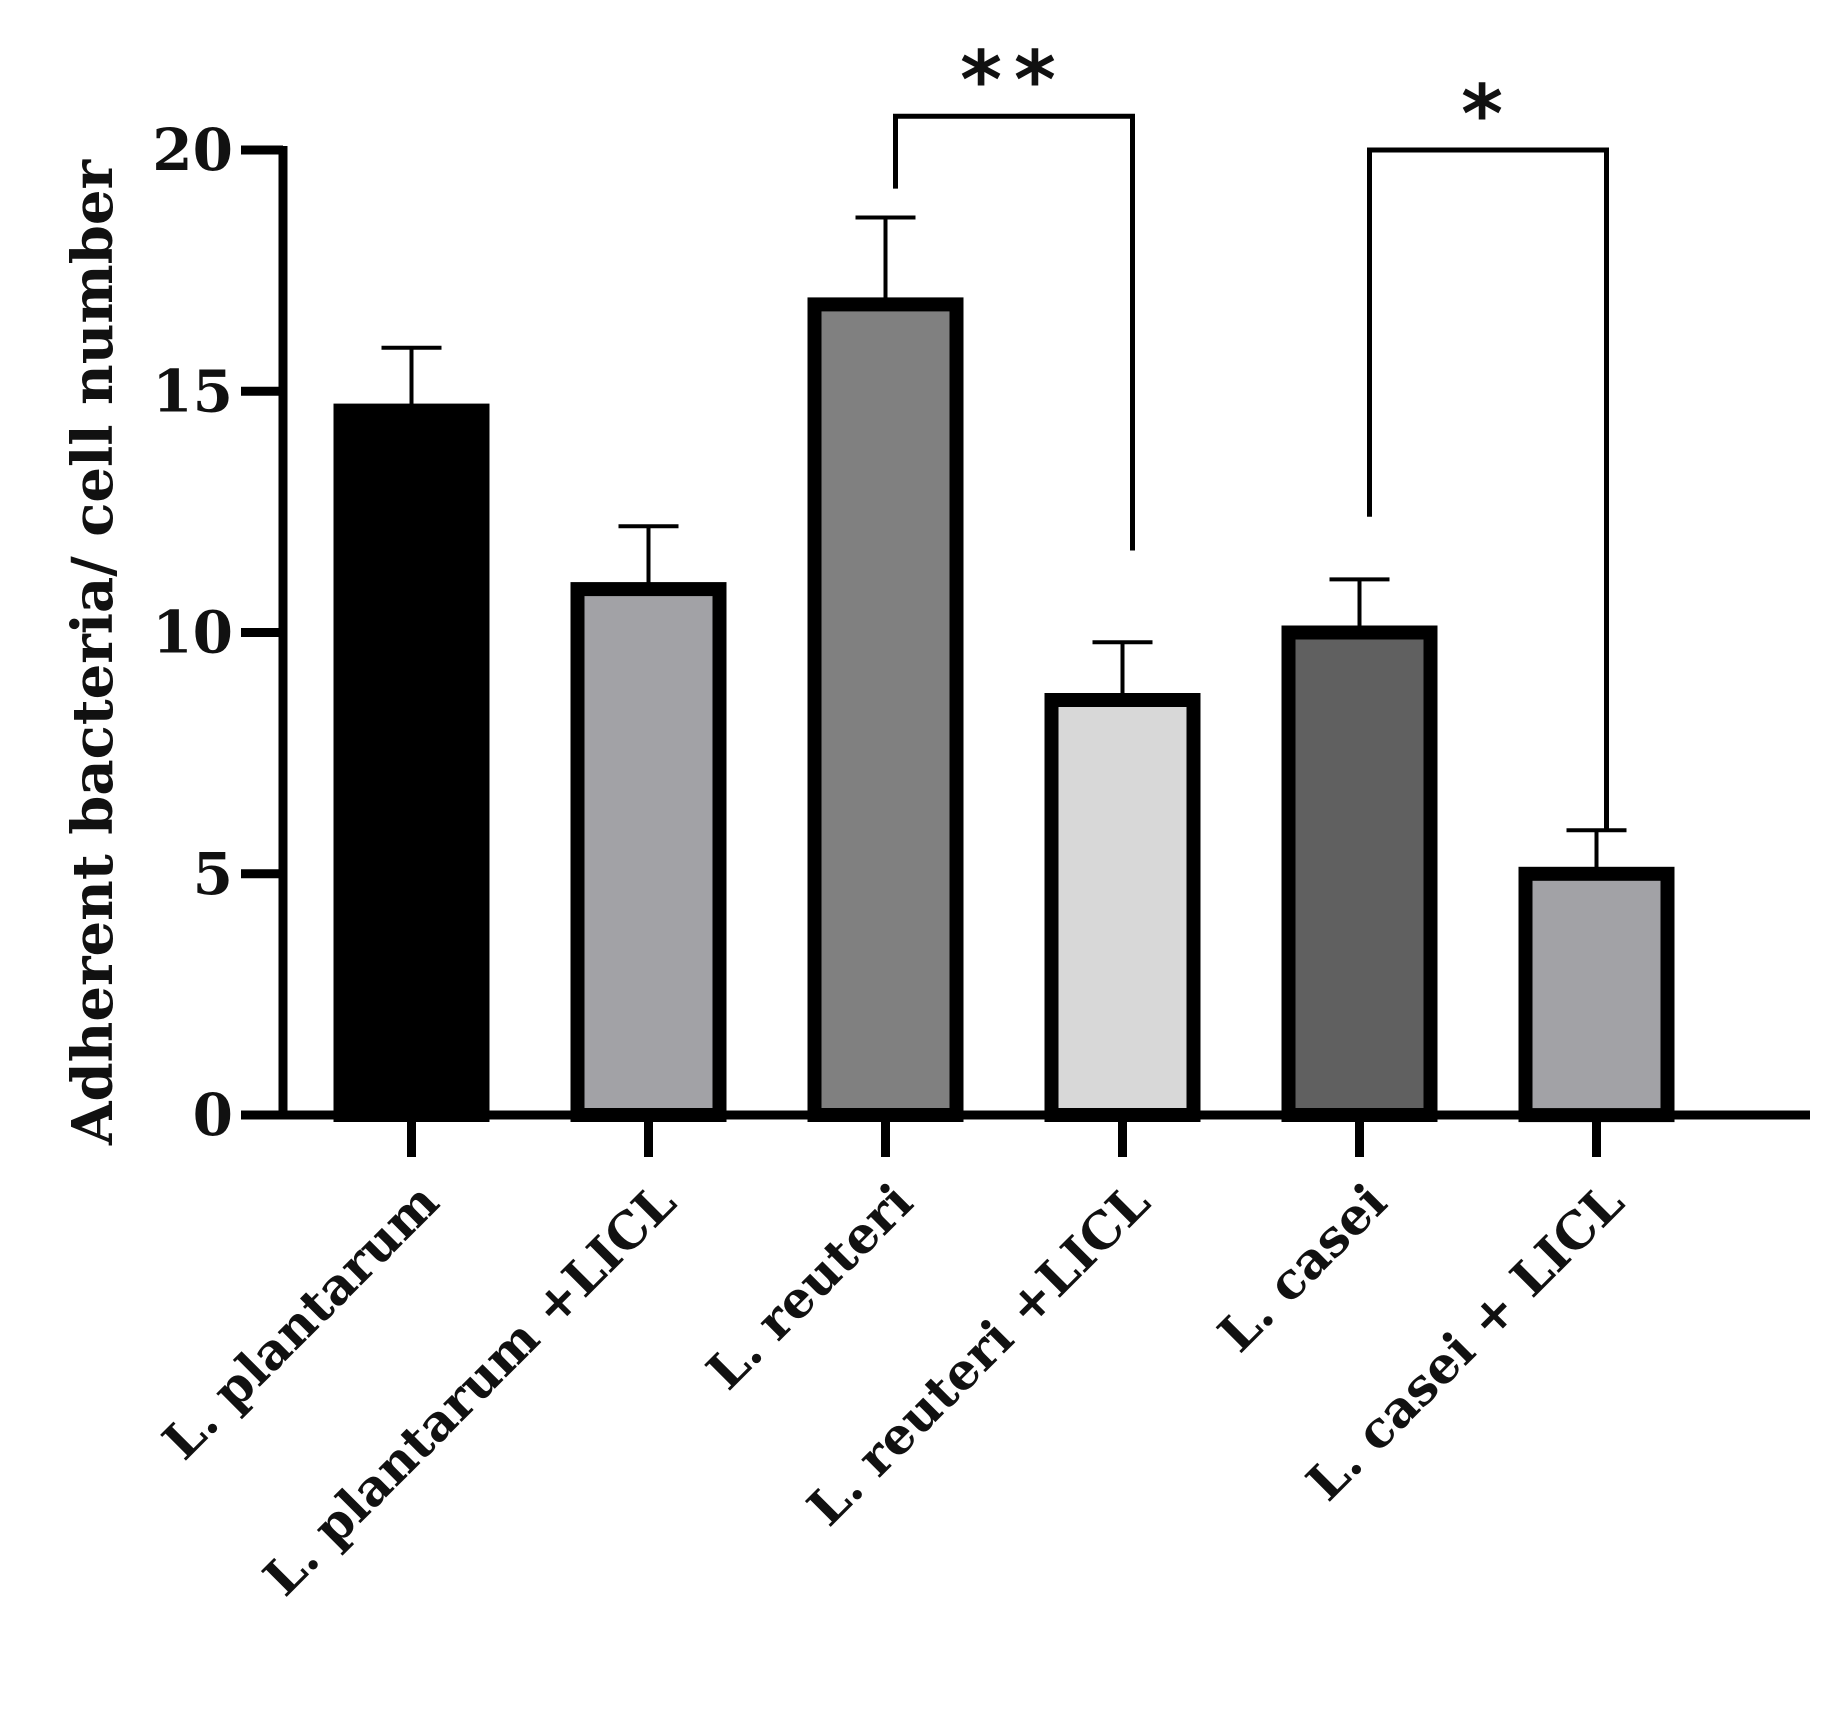  I want to click on x-tick-label-4: L. casei, so click(1302, 1267).